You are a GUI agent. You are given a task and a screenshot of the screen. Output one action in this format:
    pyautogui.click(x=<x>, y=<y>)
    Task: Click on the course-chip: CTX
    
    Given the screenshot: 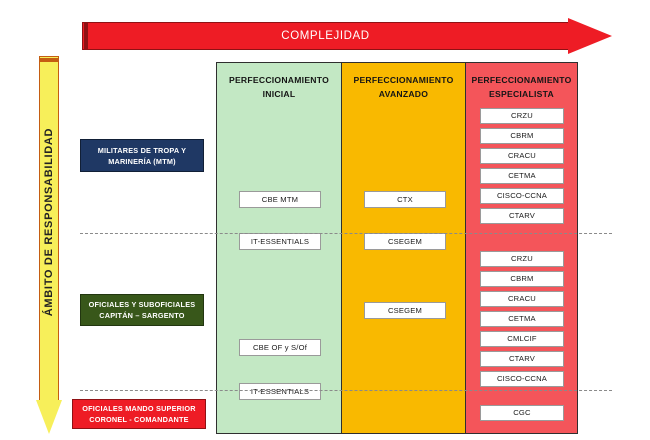 What is the action you would take?
    pyautogui.click(x=405, y=199)
    